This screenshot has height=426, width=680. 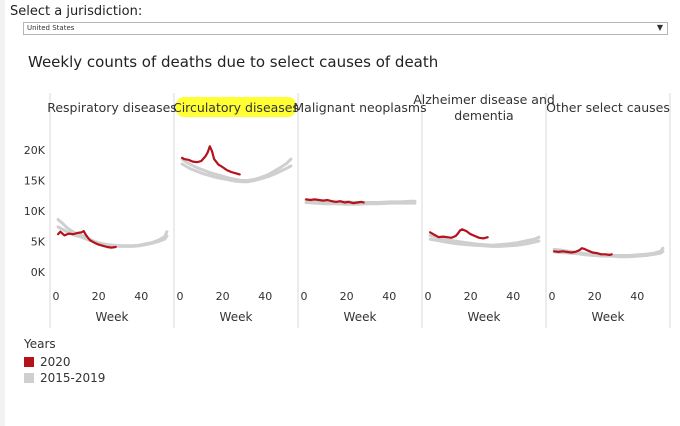 I want to click on legend-item-2020: 2020, so click(x=64, y=362).